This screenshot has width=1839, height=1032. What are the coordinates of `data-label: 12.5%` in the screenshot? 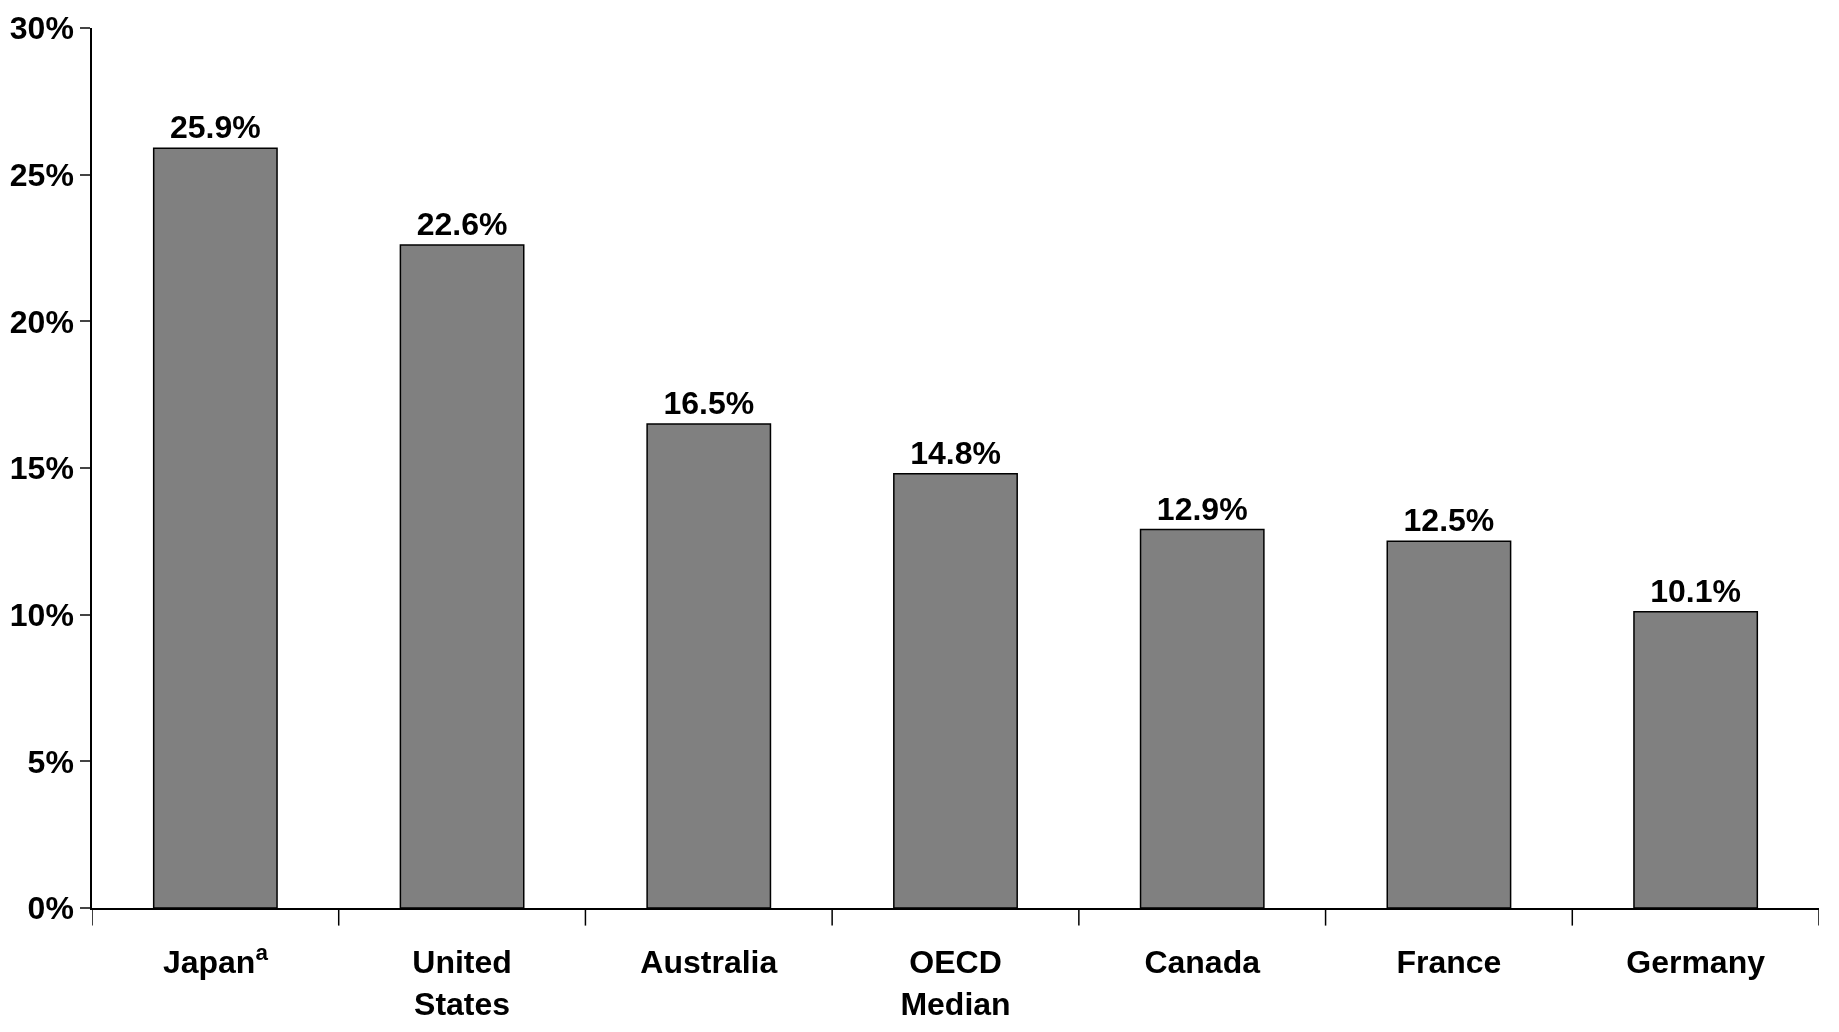 It's located at (1449, 520).